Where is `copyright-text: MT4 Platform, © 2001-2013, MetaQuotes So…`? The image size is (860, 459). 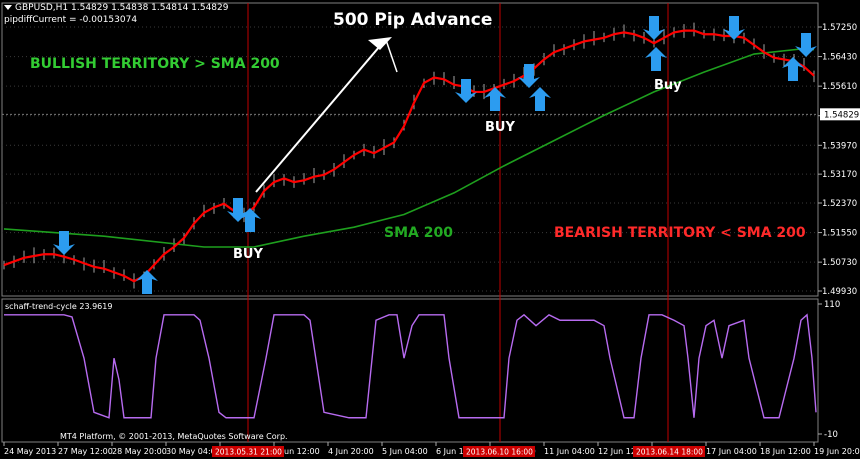 copyright-text: MT4 Platform, © 2001-2013, MetaQuotes So… is located at coordinates (174, 436).